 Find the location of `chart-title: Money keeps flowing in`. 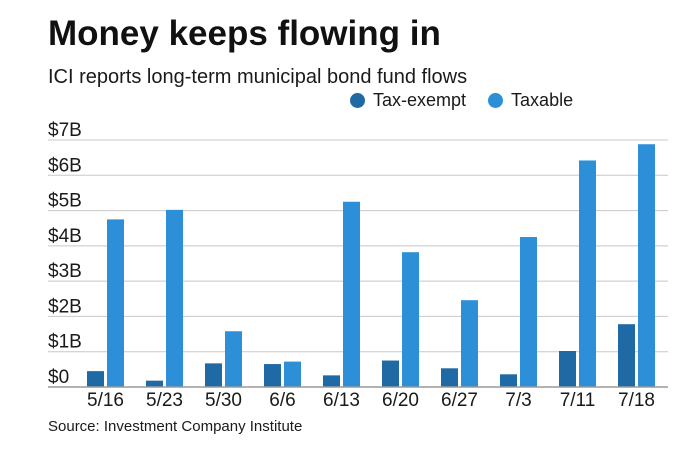

chart-title: Money keeps flowing in is located at coordinates (244, 33).